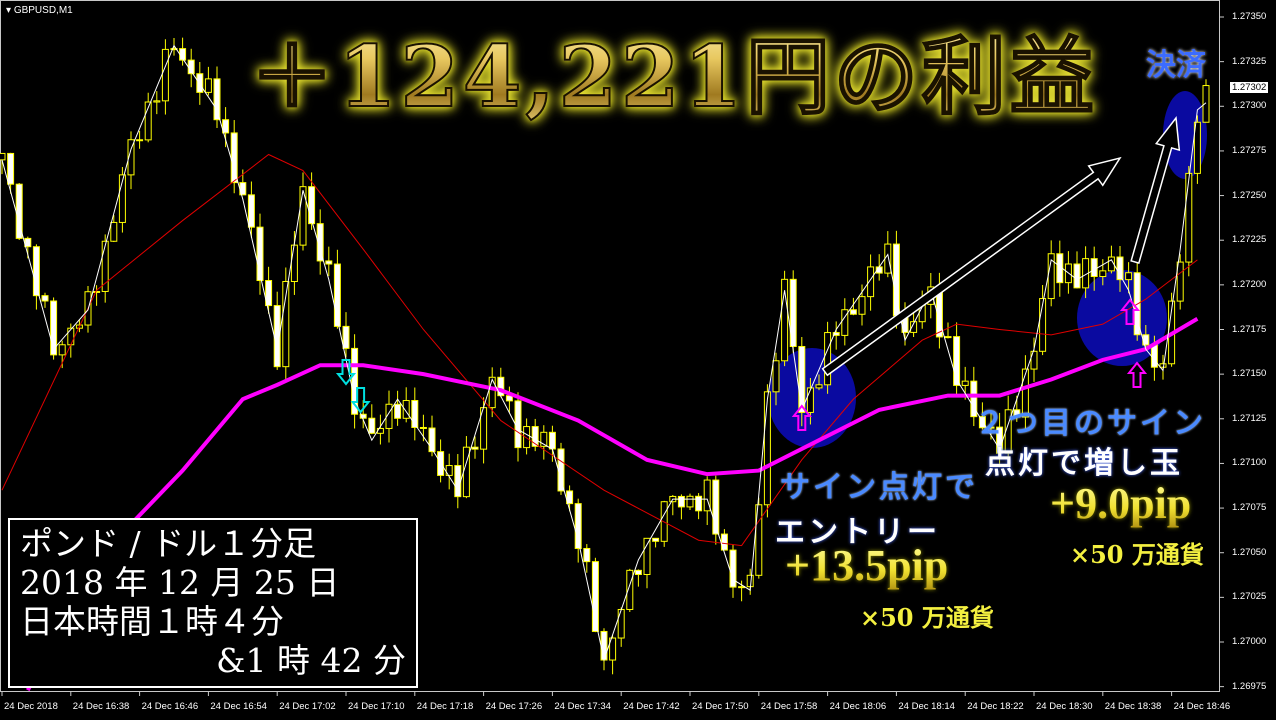  I want to click on entry-note-line1: サイン点灯で, so click(879, 487).